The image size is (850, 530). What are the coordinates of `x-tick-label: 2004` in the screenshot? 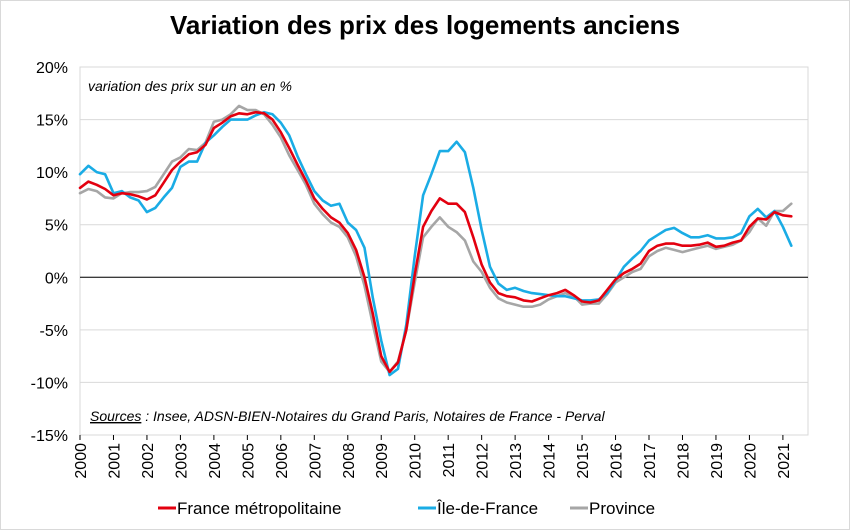 It's located at (215, 461).